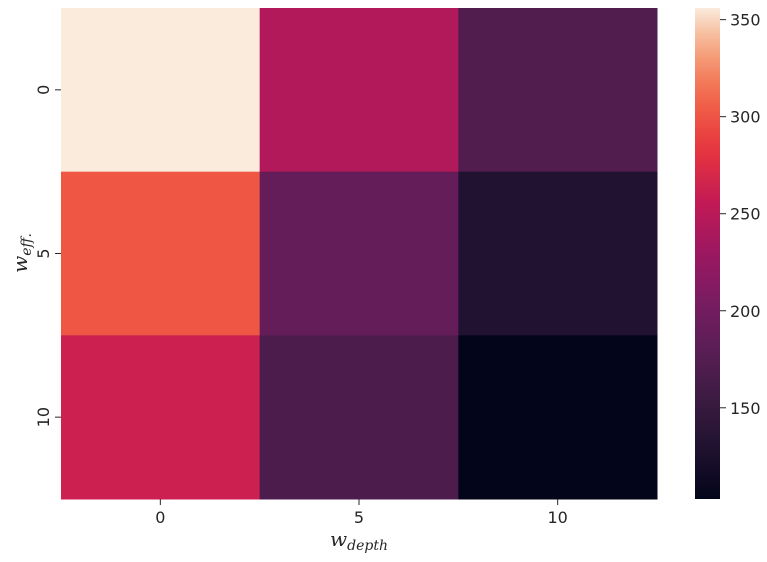  What do you see at coordinates (359, 90) in the screenshot?
I see `heatmap-cell-r0-c1` at bounding box center [359, 90].